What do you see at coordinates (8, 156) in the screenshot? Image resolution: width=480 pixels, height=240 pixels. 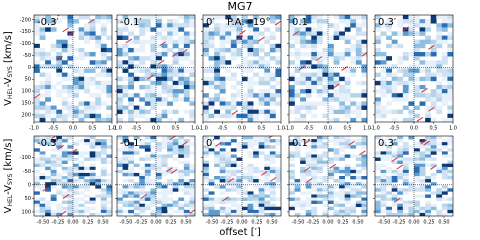 I see `y-label-part: [km/s]` at bounding box center [8, 156].